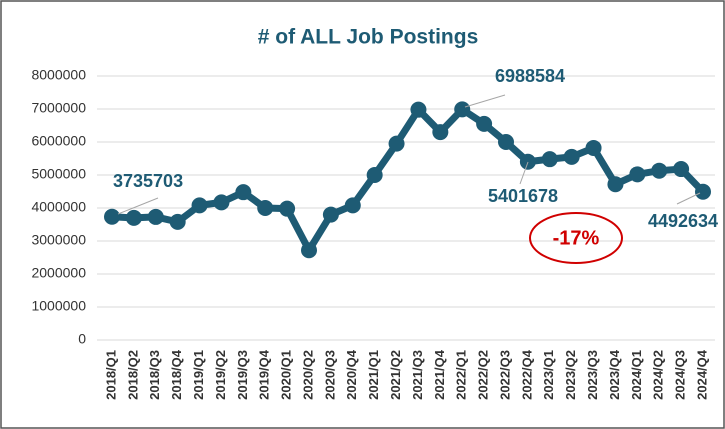 The height and width of the screenshot is (429, 725). I want to click on data-label: 3735703, so click(148, 181).